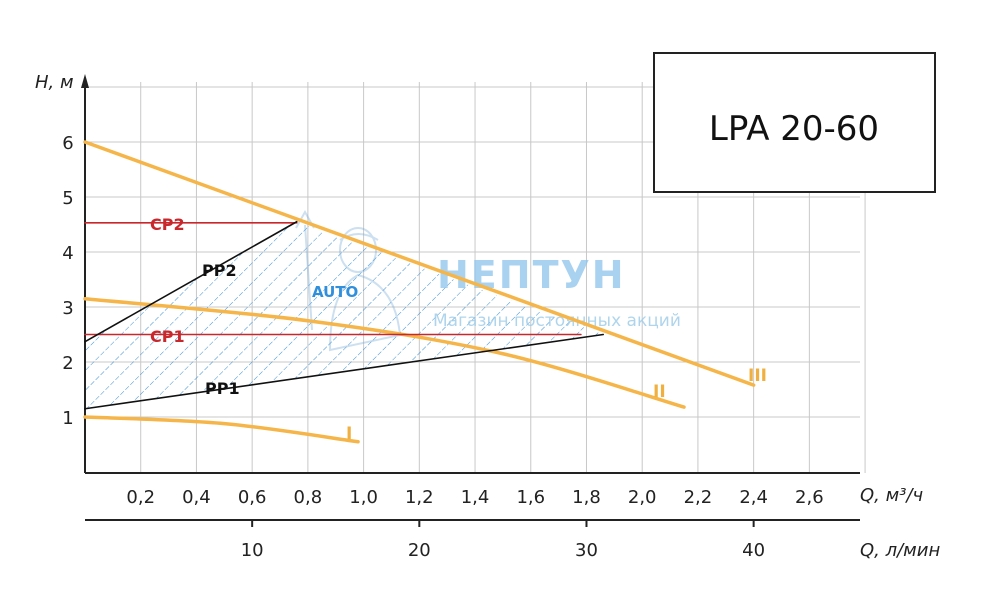 This screenshot has height=589, width=1000. What do you see at coordinates (586, 497) in the screenshot?
I see `x-tick-label: 1,8` at bounding box center [586, 497].